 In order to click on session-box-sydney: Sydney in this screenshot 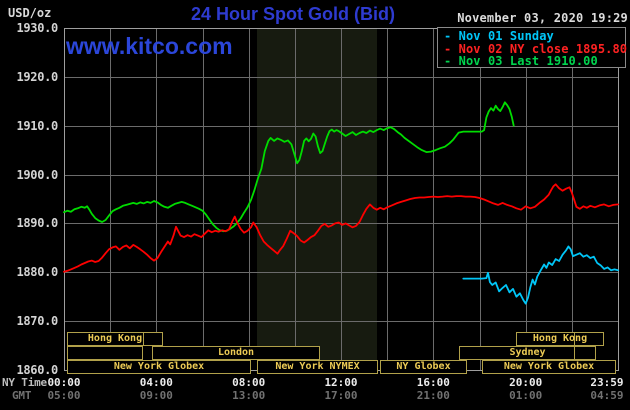, I will do `click(527, 353)`.